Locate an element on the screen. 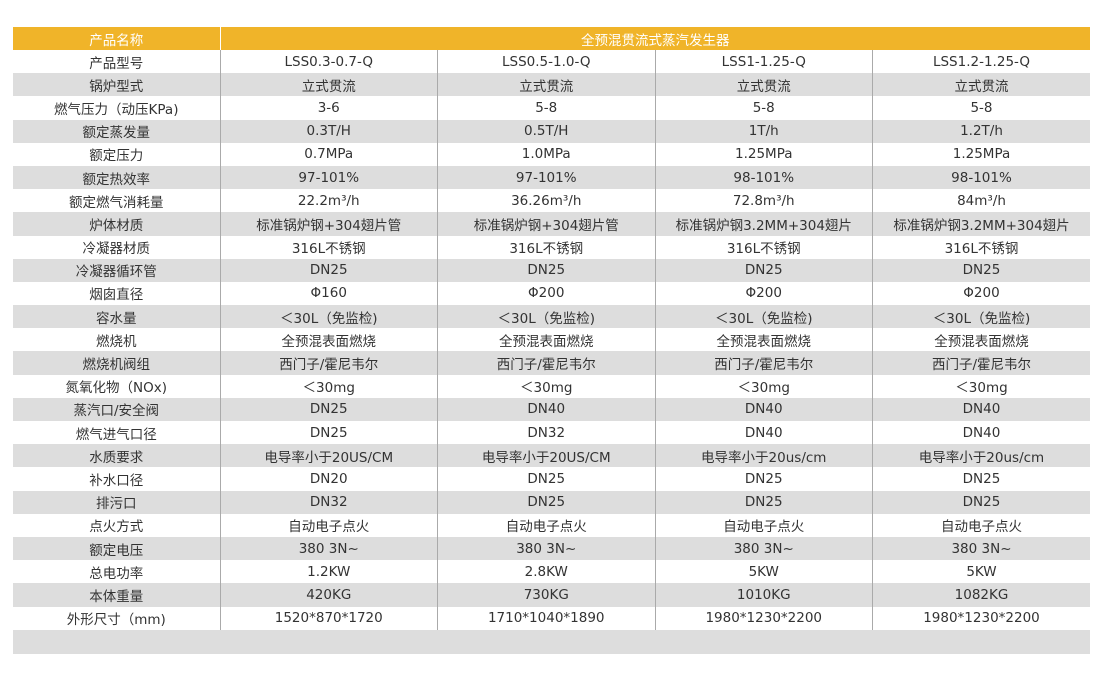 Image resolution: width=1105 pixels, height=682 pixels. cell-value: 0.3T/H is located at coordinates (329, 131).